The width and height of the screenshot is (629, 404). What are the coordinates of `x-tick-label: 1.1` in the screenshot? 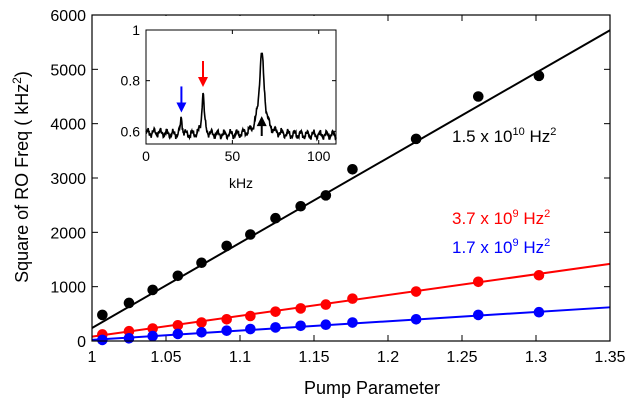 It's located at (240, 357).